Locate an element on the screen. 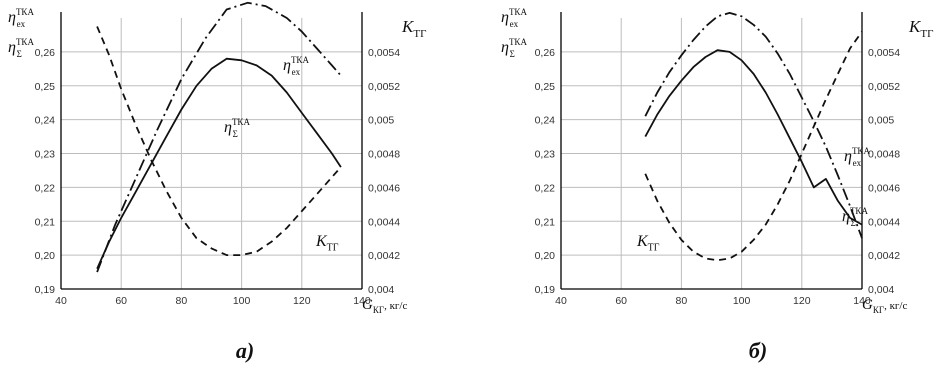 Image resolution: width=952 pixels, height=370 pixels. panel-caption: а) is located at coordinates (245, 350).